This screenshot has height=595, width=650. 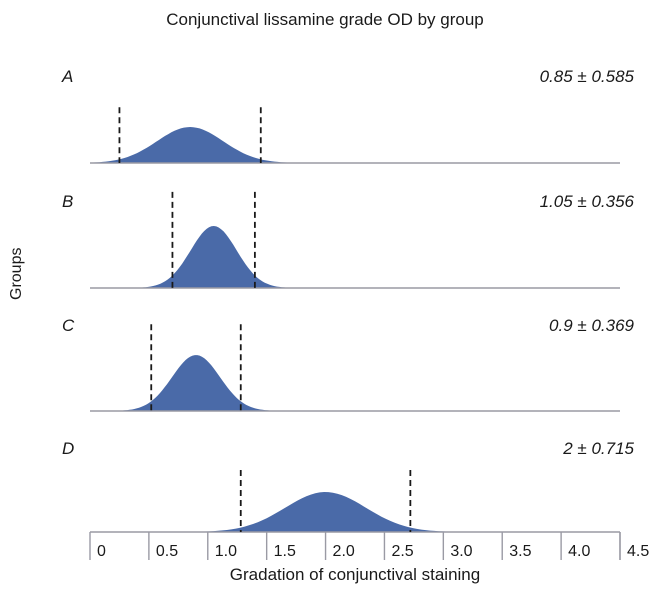 What do you see at coordinates (68, 448) in the screenshot?
I see `group-d-label: D` at bounding box center [68, 448].